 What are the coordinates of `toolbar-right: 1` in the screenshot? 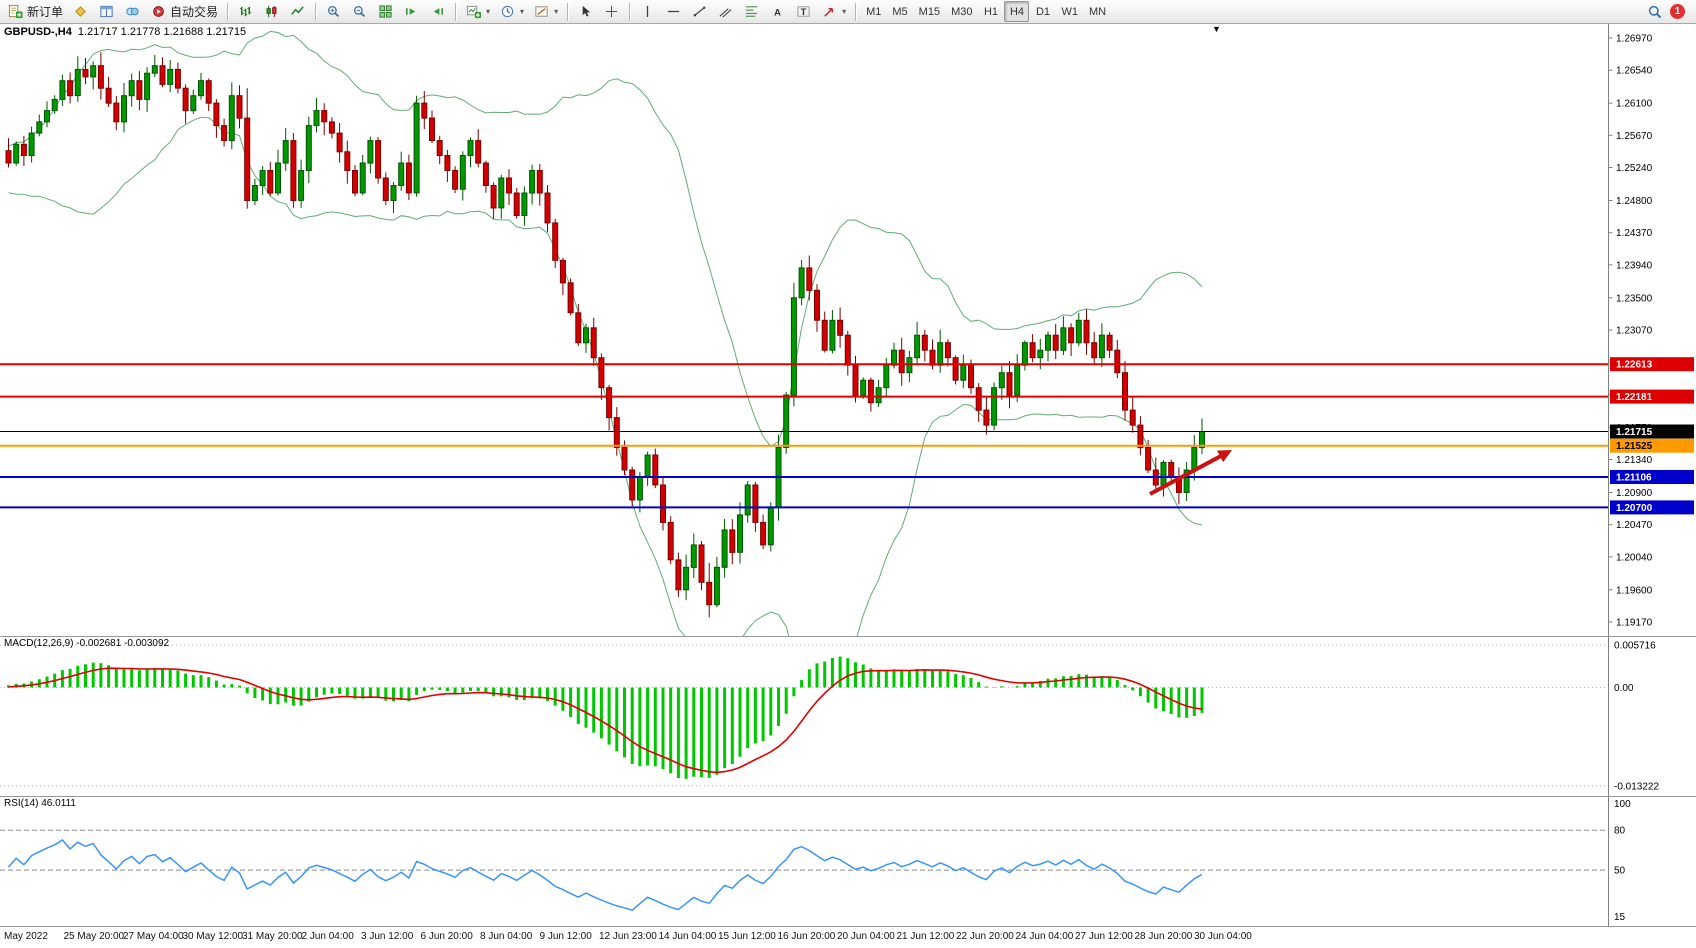 It's located at (1669, 12).